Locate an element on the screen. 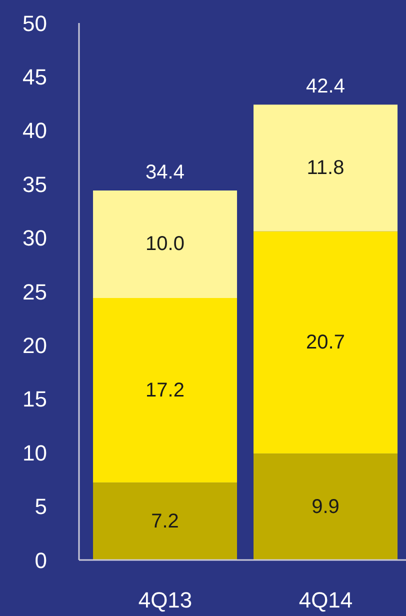 Image resolution: width=406 pixels, height=616 pixels. y-tick-label: 35 is located at coordinates (34, 184).